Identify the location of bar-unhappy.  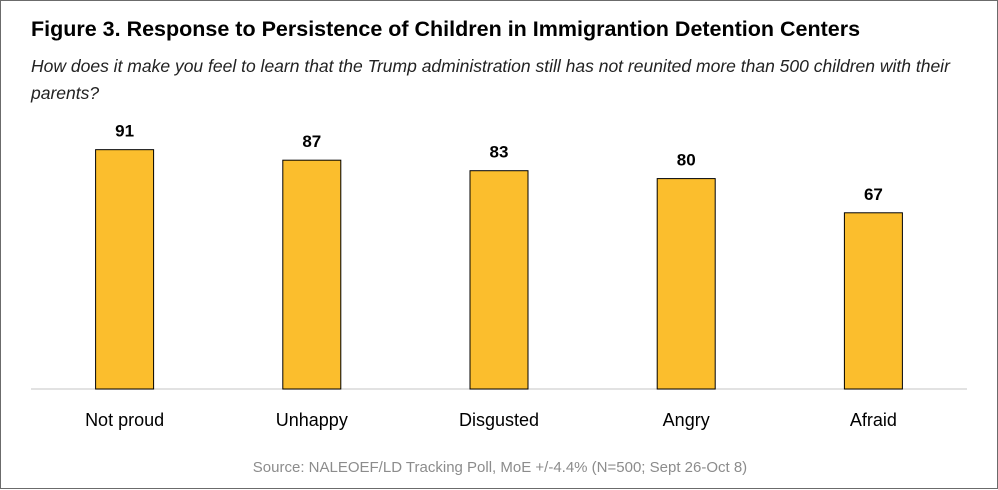
(312, 274).